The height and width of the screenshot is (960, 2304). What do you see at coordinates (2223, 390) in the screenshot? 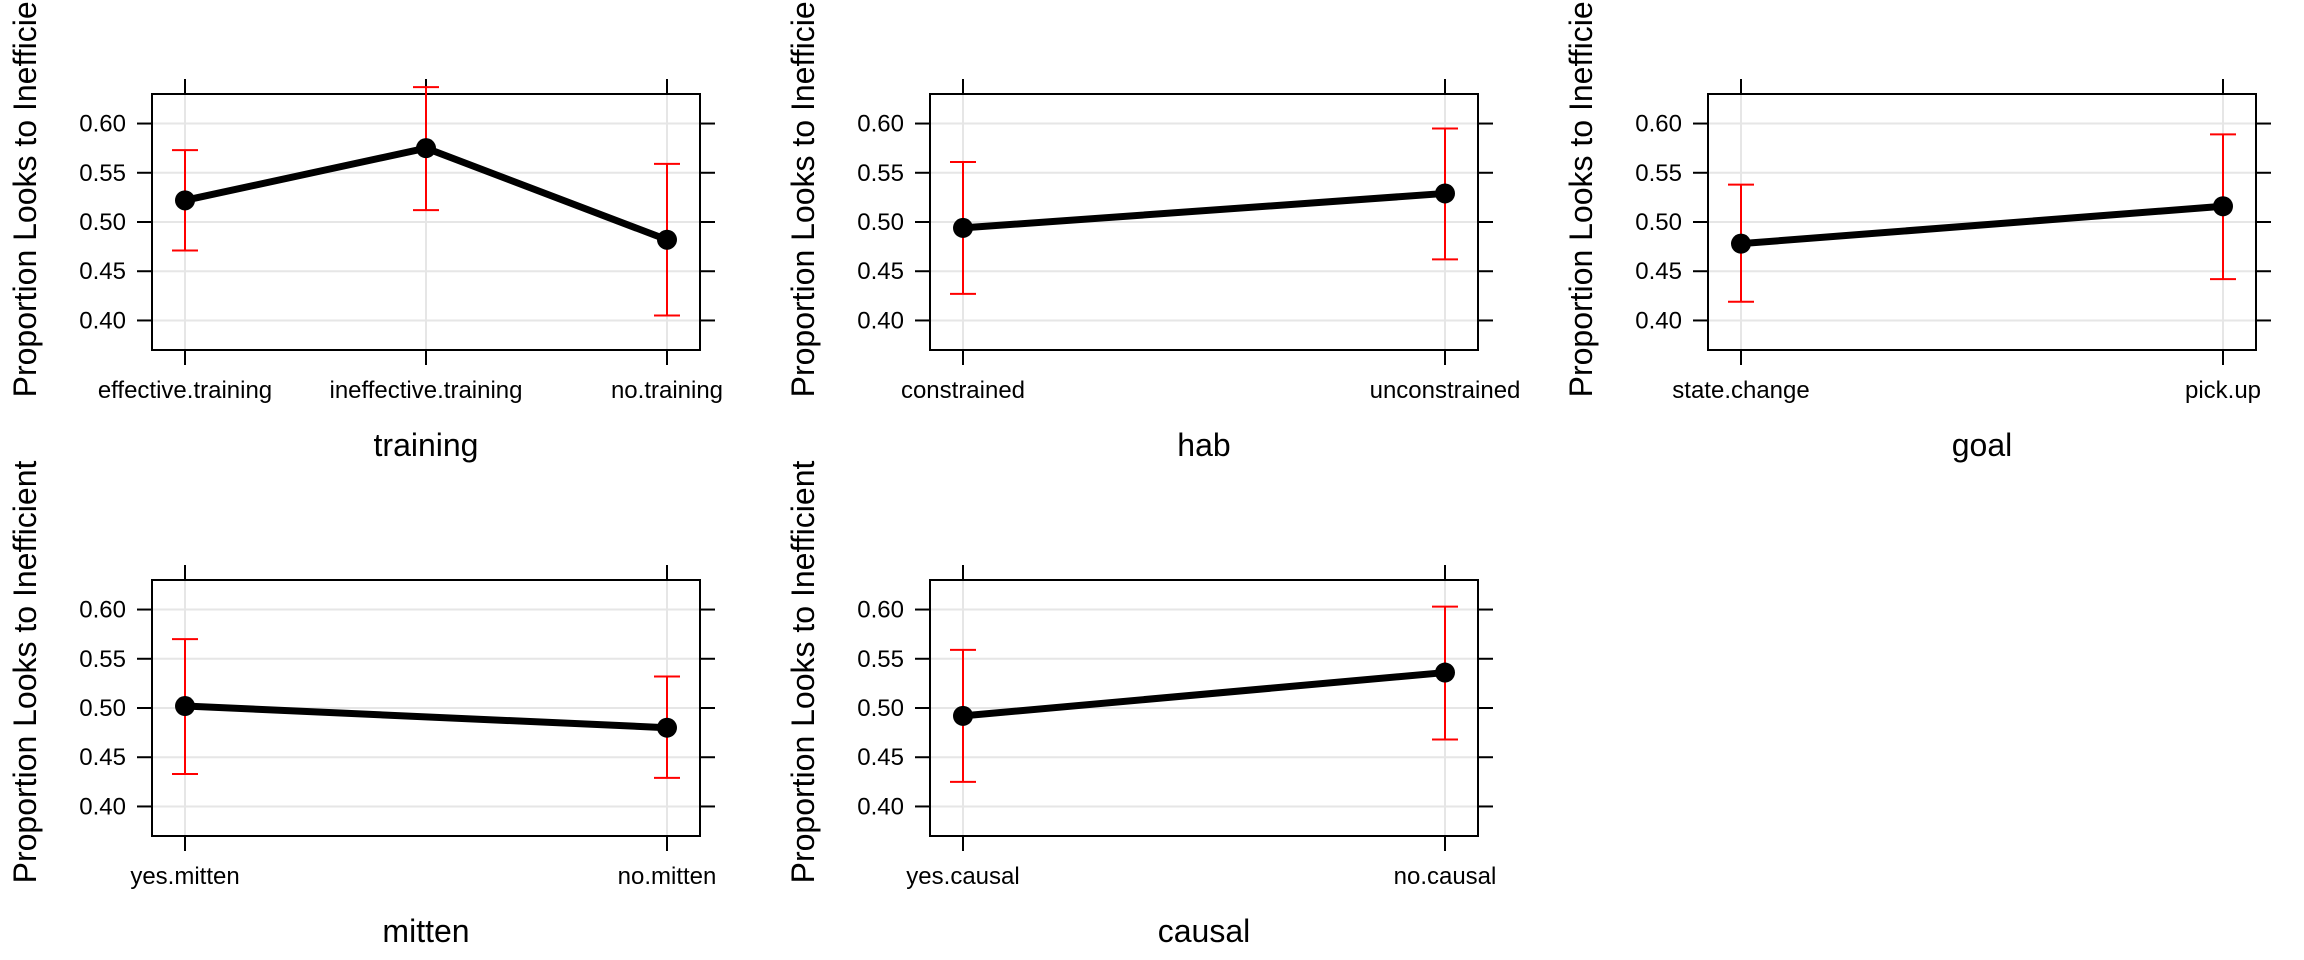
I see `x-tick-label: pick.up` at bounding box center [2223, 390].